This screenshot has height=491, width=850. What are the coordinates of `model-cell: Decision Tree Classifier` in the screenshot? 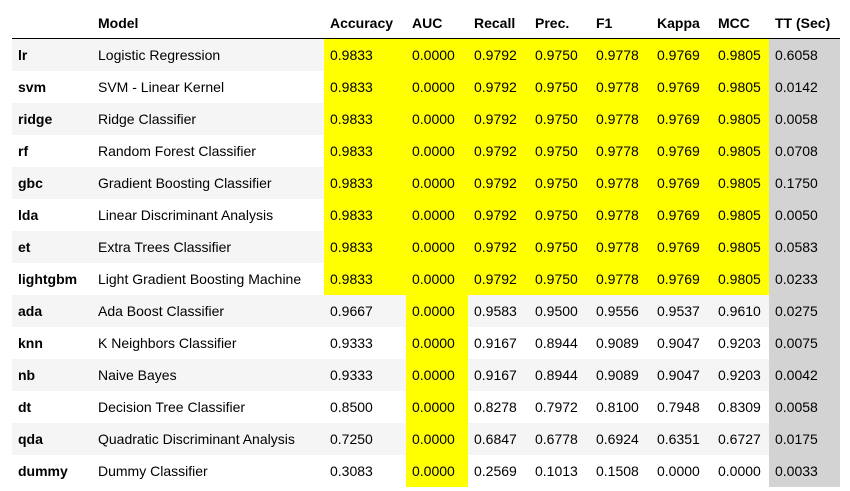 It's located at (208, 407).